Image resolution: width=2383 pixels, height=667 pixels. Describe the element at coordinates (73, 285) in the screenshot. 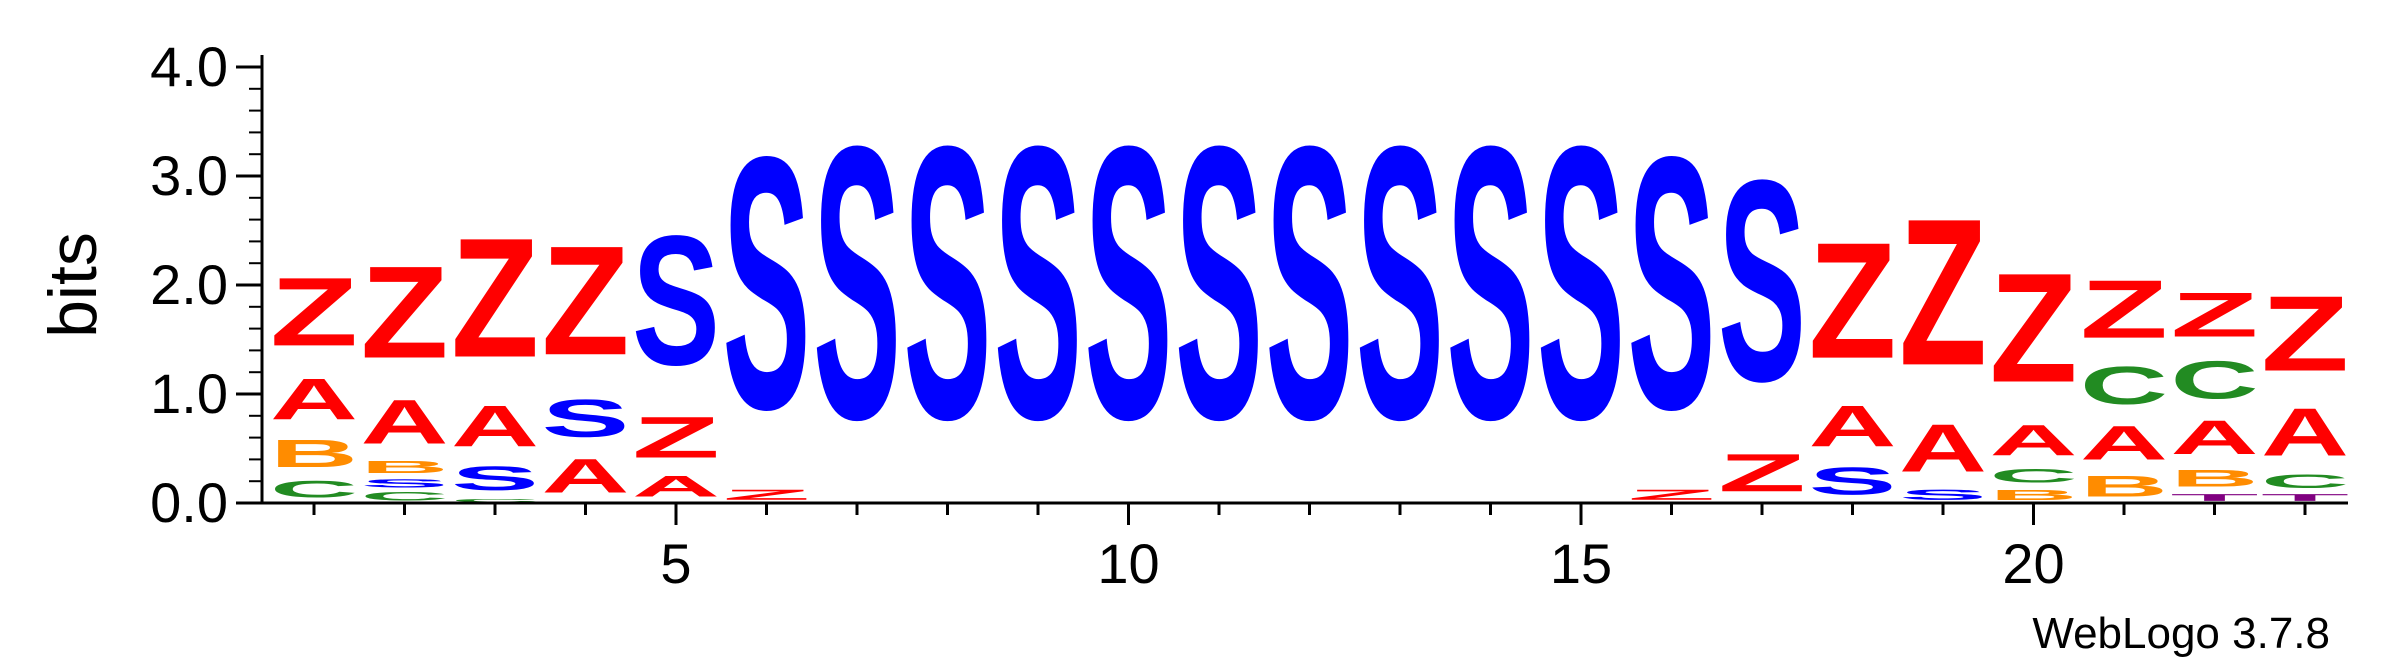

I see `y-axis-label: bits` at that location.